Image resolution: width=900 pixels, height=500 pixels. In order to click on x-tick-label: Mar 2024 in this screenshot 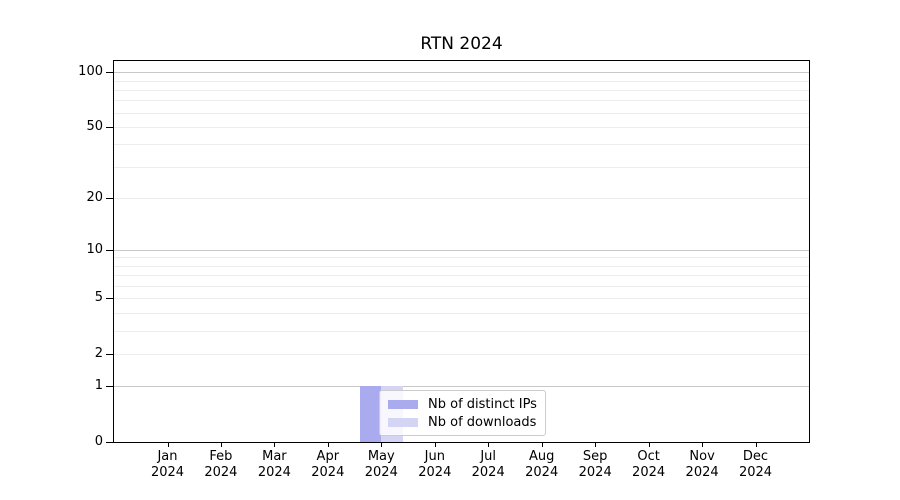, I will do `click(274, 464)`.